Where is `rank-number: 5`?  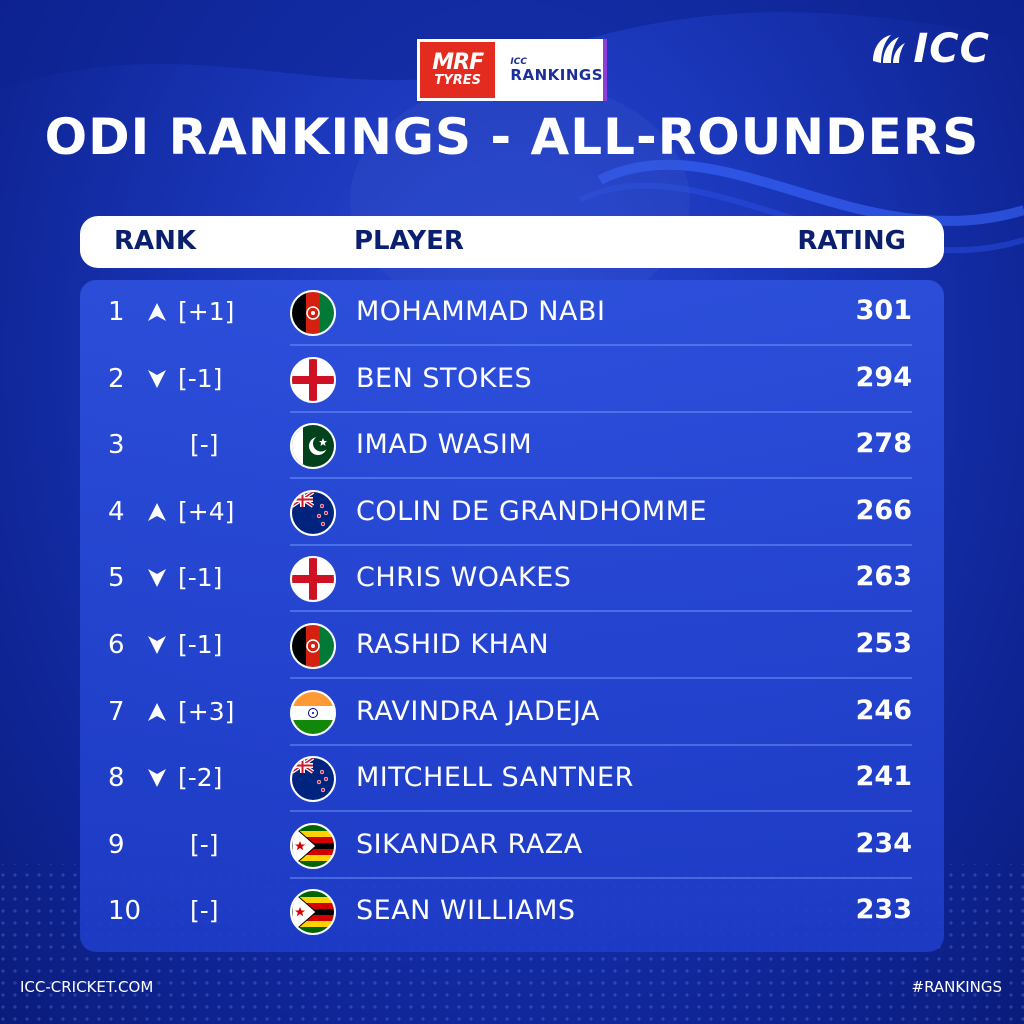 rank-number: 5 is located at coordinates (116, 578).